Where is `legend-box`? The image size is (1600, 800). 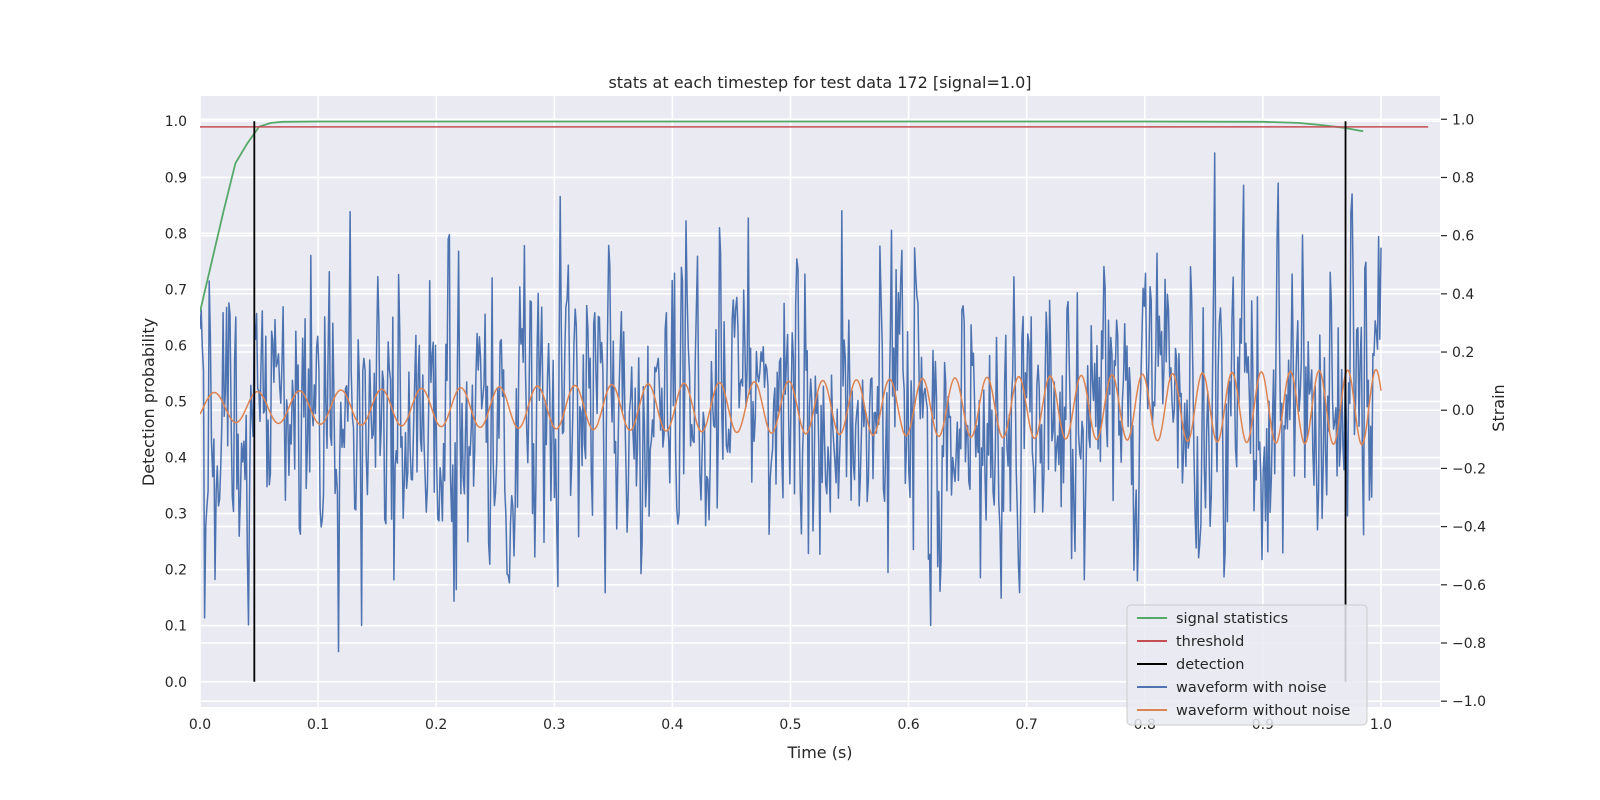 legend-box is located at coordinates (1247, 665).